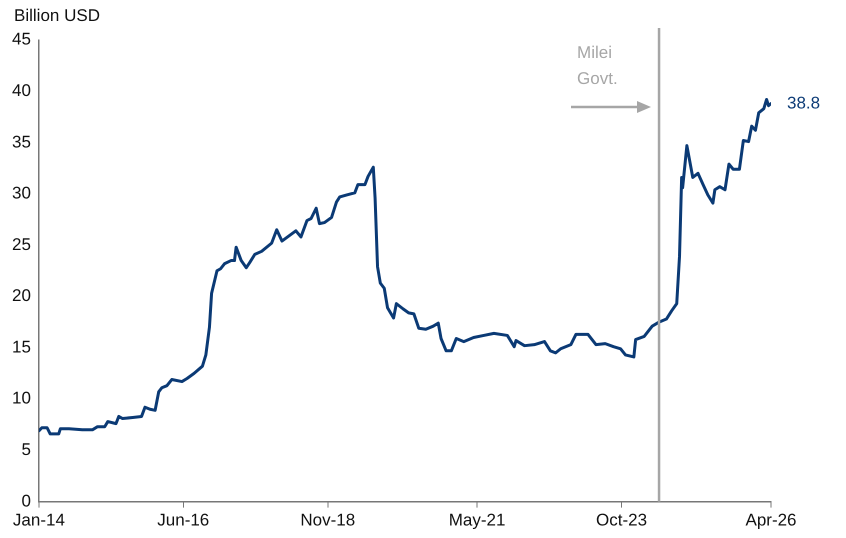 The height and width of the screenshot is (538, 846). I want to click on y-tick-label: 5, so click(26, 449).